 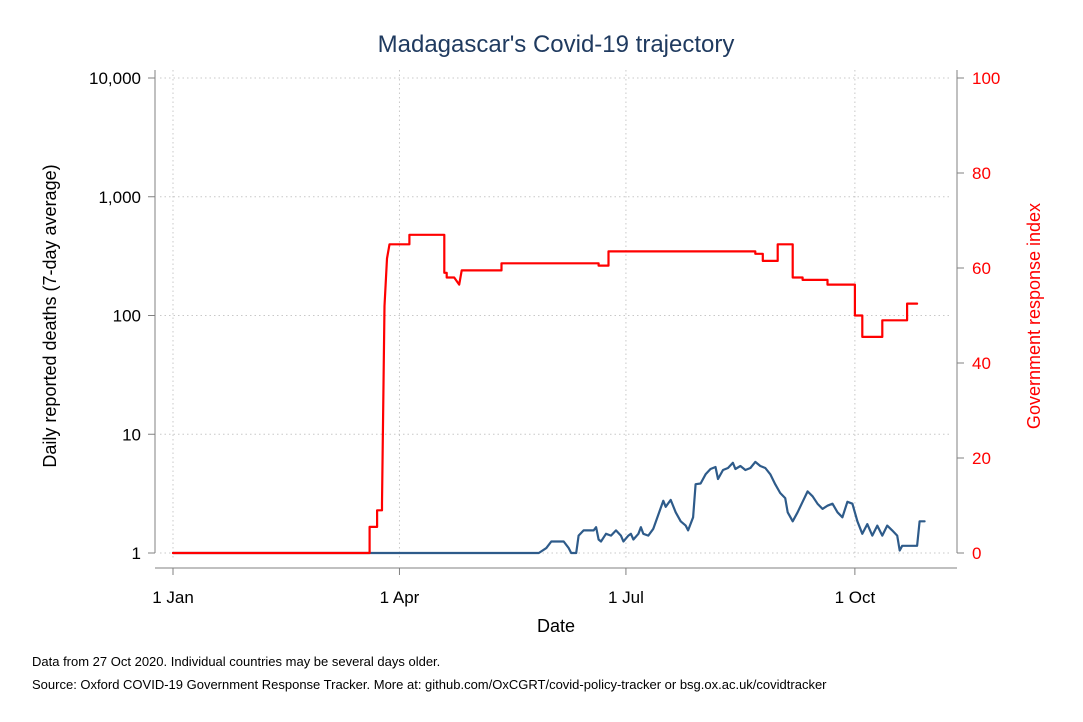 What do you see at coordinates (976, 553) in the screenshot?
I see `y2-tick-label: 0` at bounding box center [976, 553].